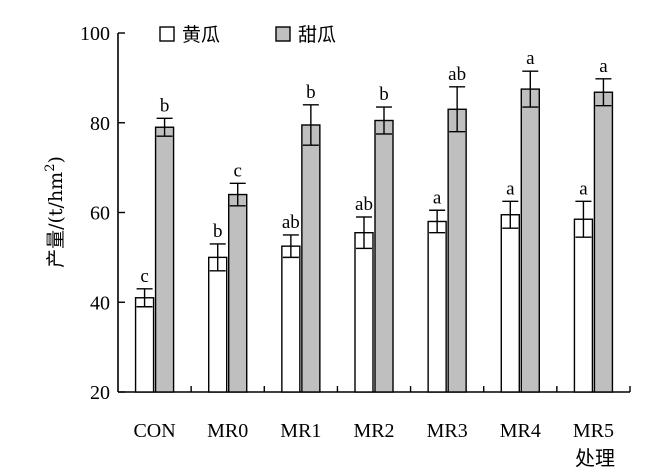 Image resolution: width=667 pixels, height=476 pixels. I want to click on y-axis-title-text: 产量/(t/hm2), so click(55, 212).